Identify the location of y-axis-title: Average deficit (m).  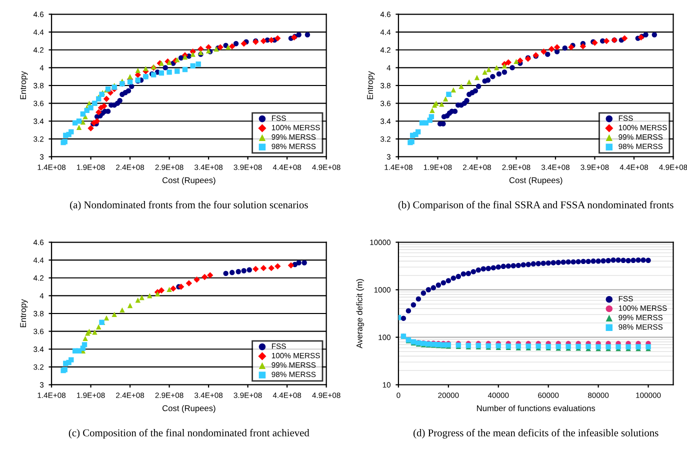
(360, 313).